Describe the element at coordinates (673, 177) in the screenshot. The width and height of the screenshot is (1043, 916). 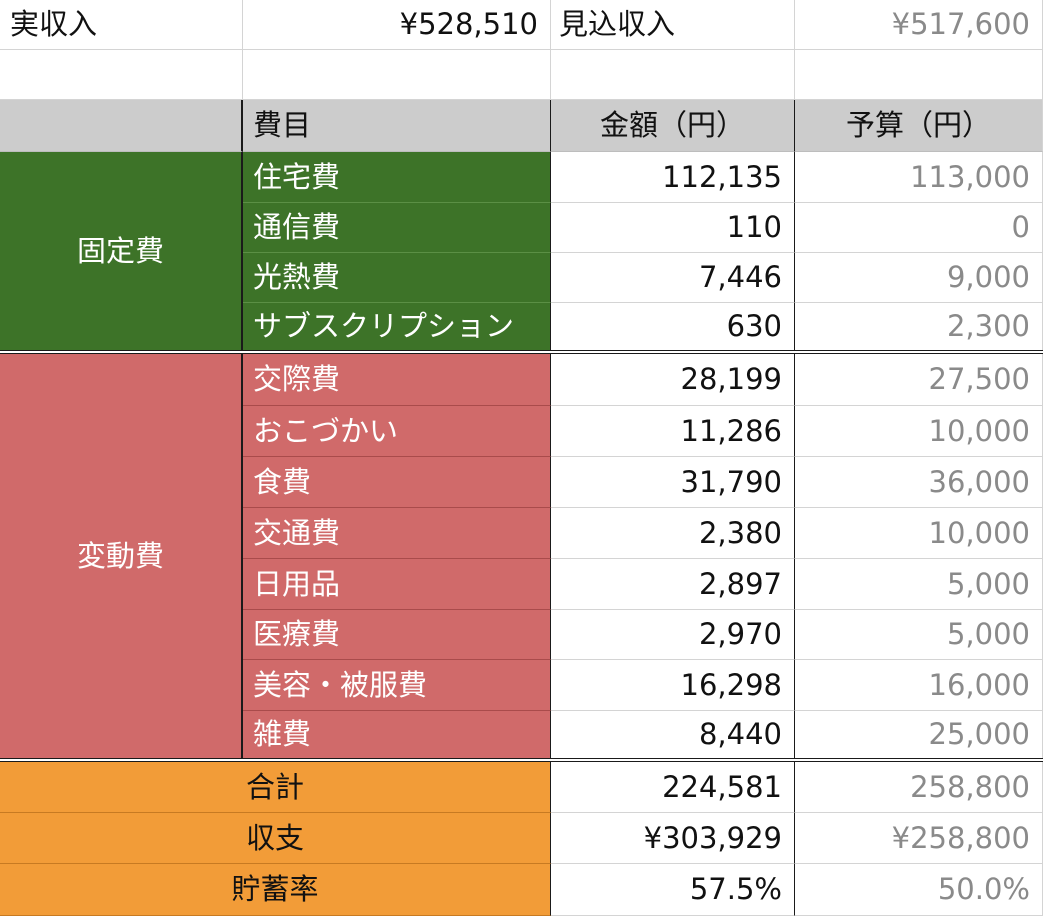
I see `amount-housing: 112,135` at that location.